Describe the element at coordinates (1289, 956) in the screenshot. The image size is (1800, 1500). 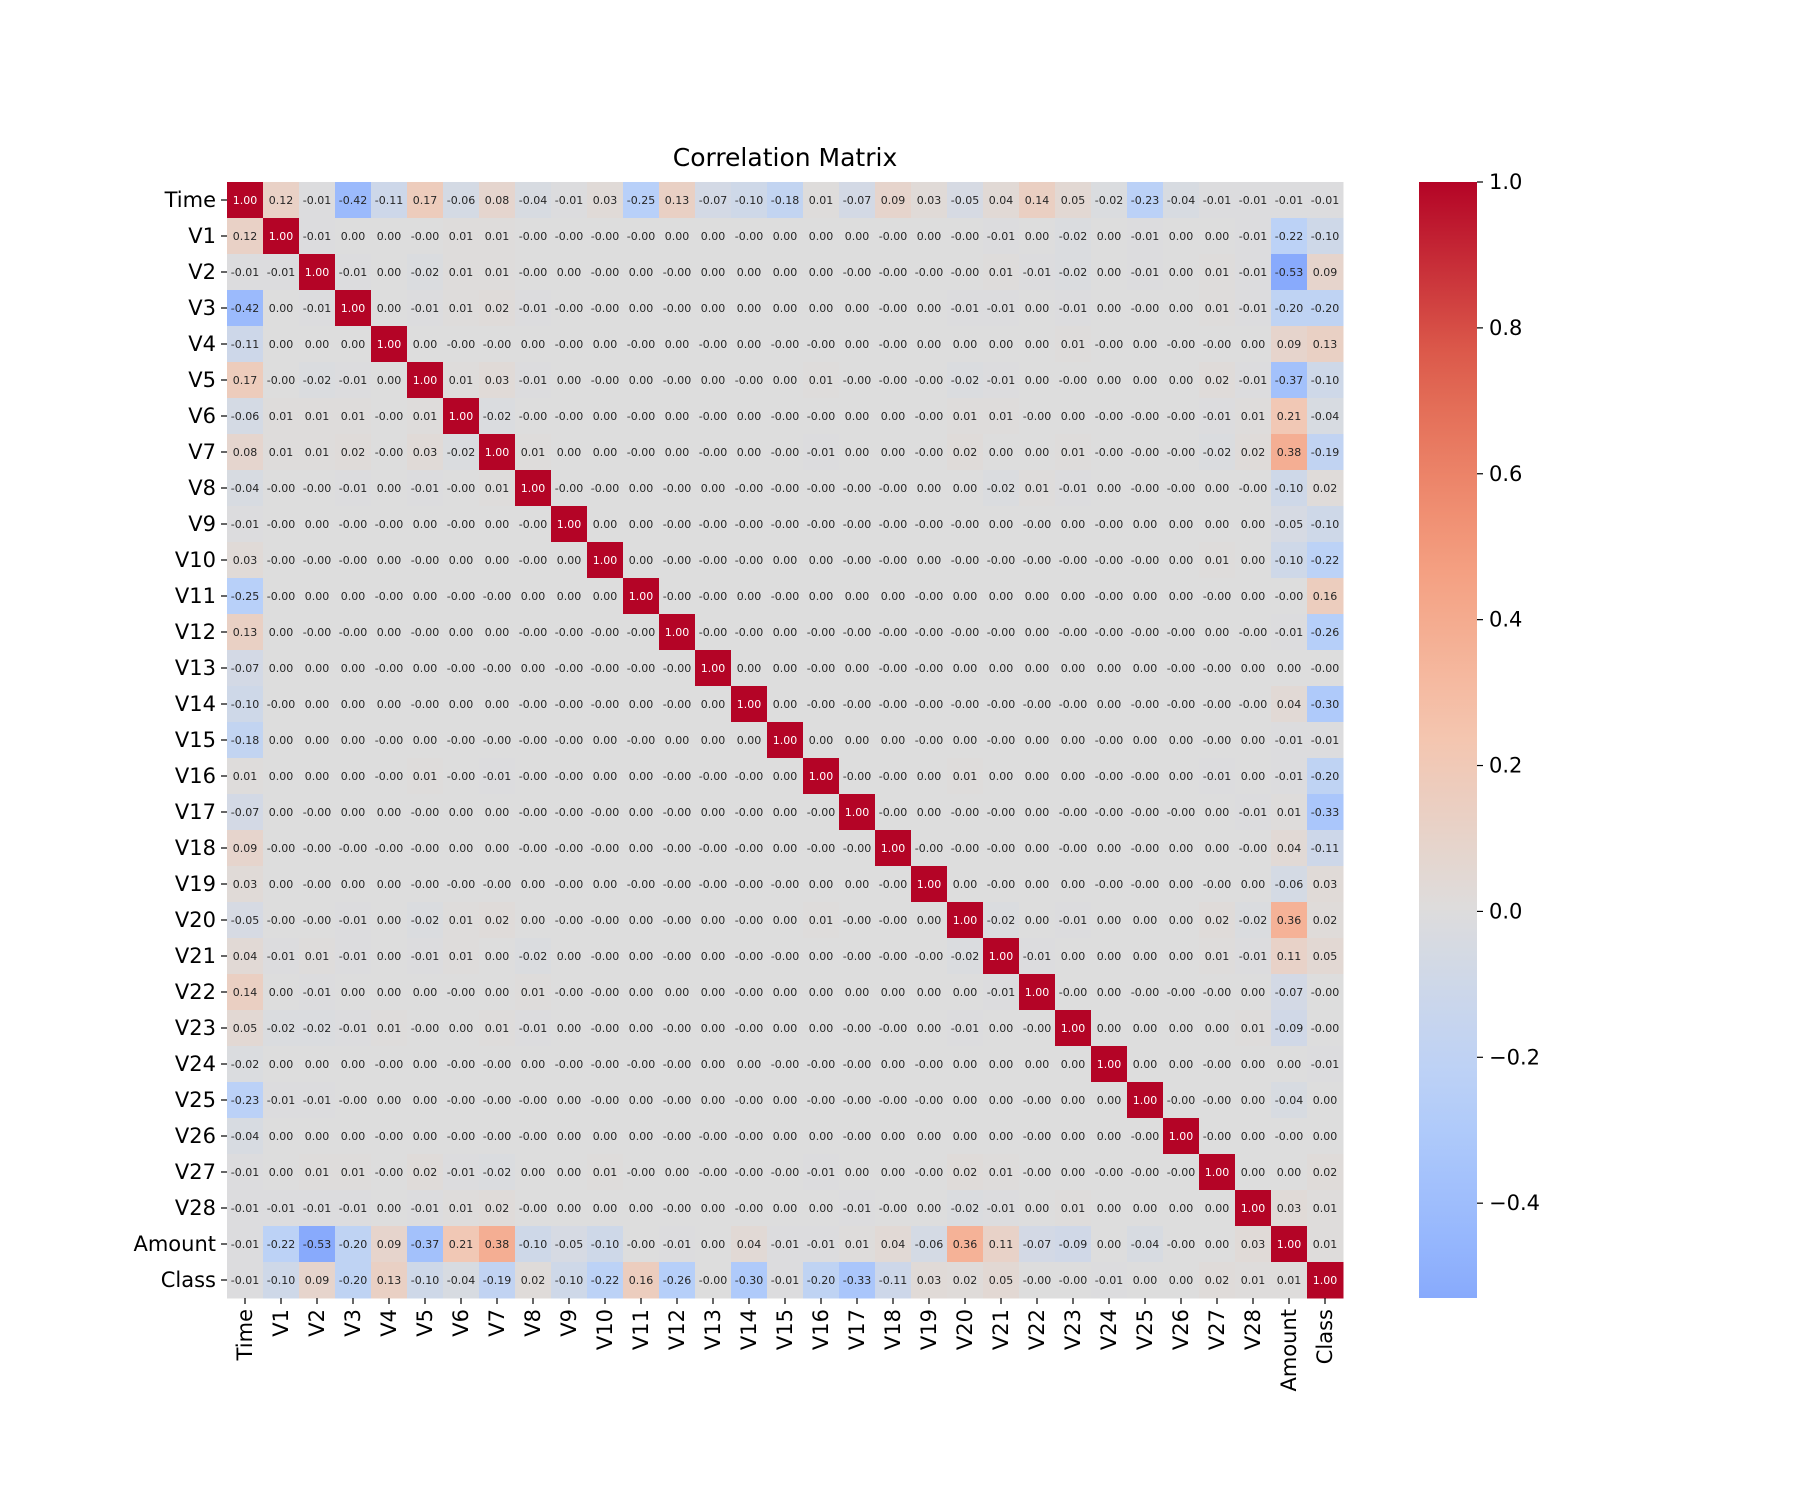
I see `cell-value-label: 0.11` at that location.